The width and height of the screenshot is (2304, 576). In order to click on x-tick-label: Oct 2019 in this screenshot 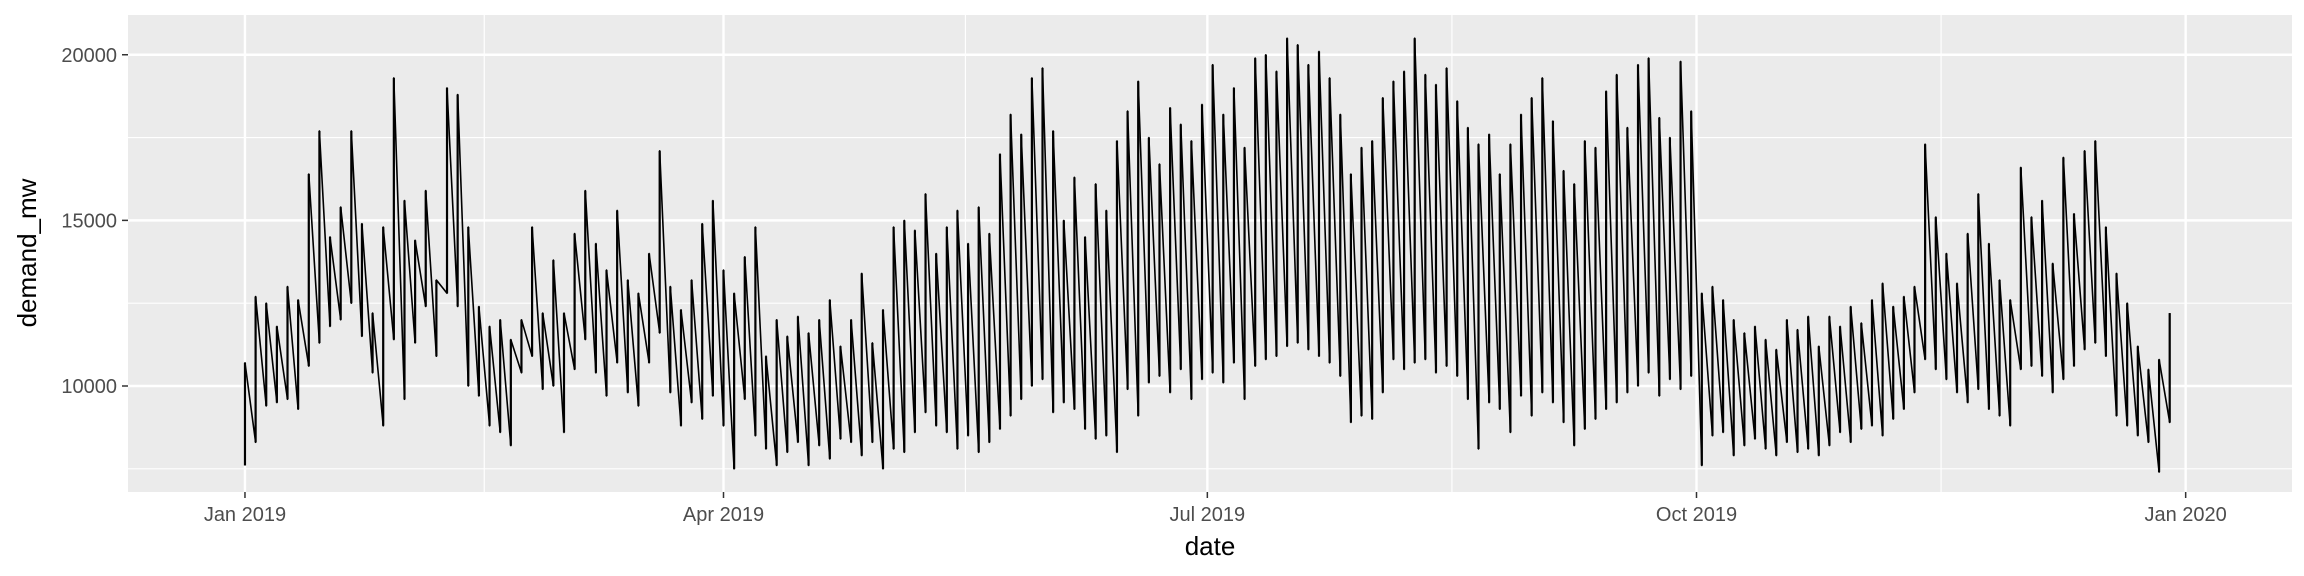, I will do `click(1696, 515)`.